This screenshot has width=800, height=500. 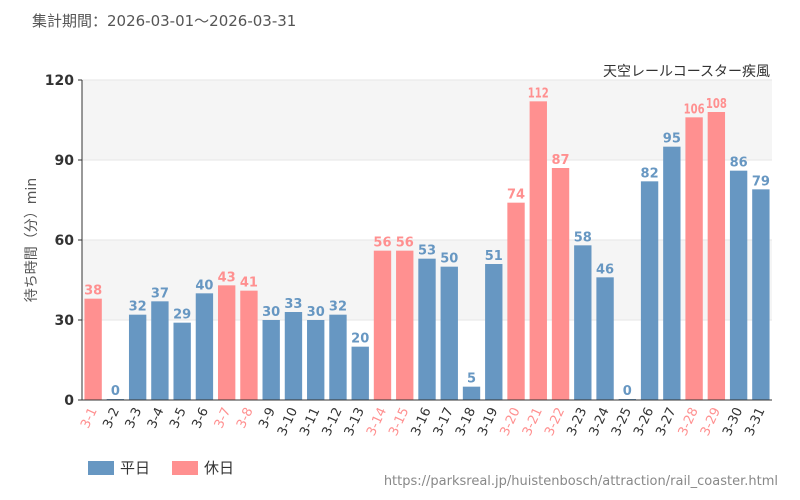 I want to click on bar-value-label: 46, so click(x=605, y=269).